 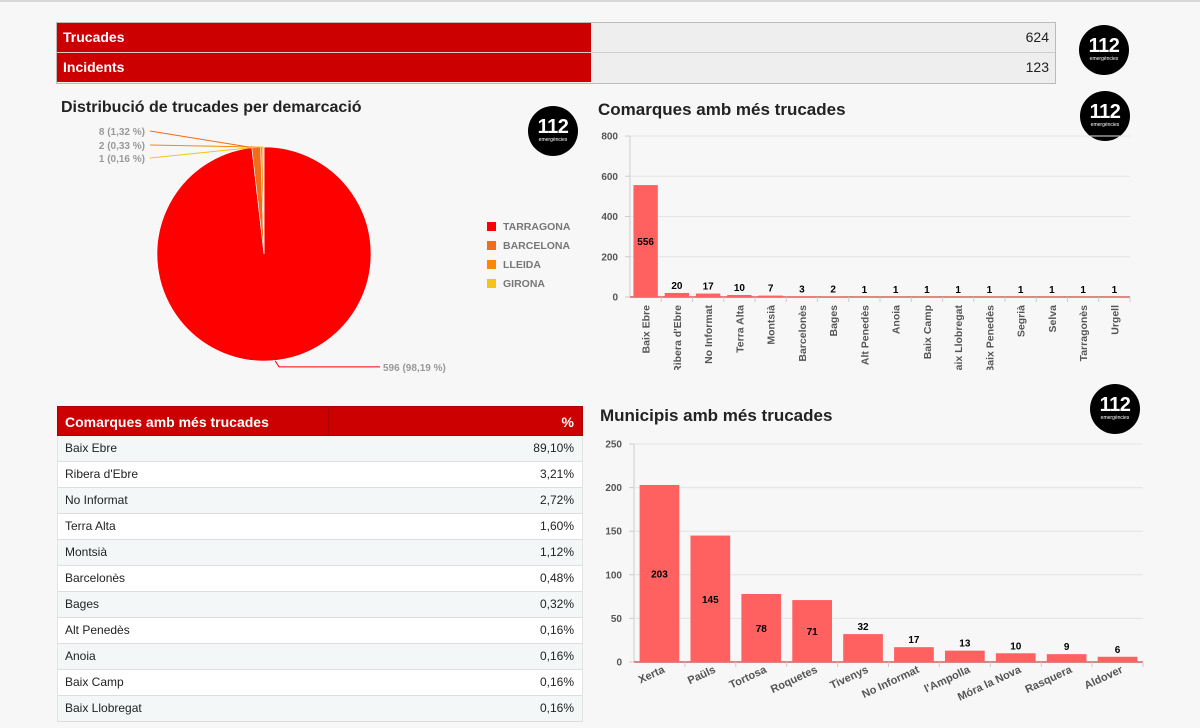 I want to click on x-category-label: Barcelonès, so click(x=803, y=333).